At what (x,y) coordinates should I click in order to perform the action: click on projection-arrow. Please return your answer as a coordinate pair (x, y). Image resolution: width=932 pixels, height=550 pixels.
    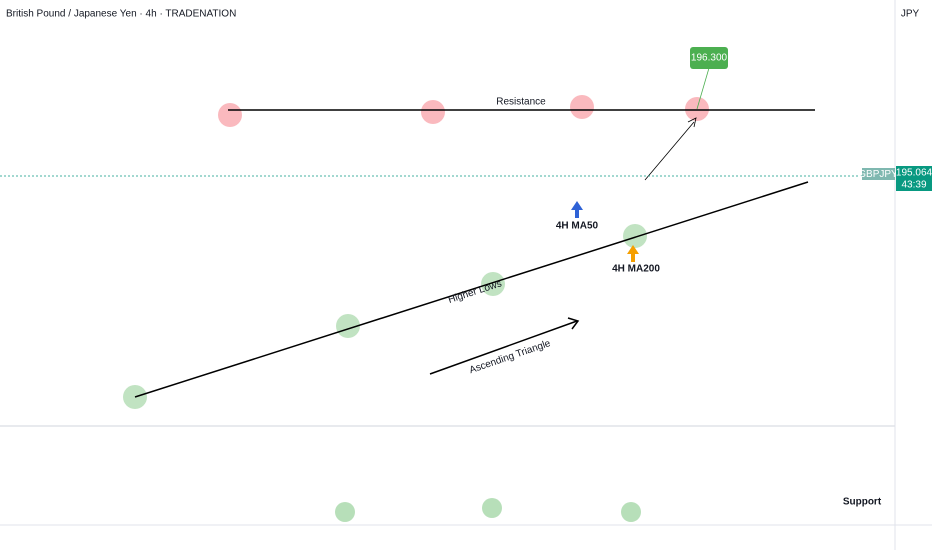
    Looking at the image, I should click on (669, 151).